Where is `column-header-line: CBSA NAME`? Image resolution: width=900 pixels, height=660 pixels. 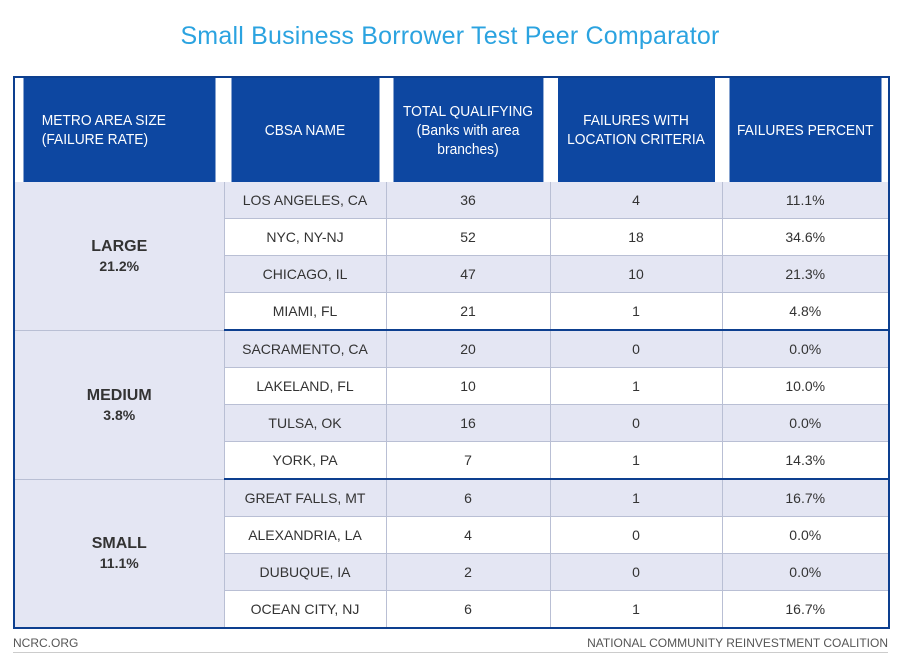 column-header-line: CBSA NAME is located at coordinates (305, 130).